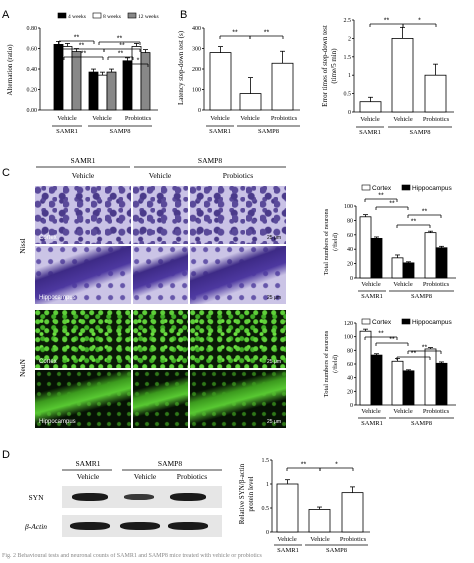  Describe the element at coordinates (350, 379) in the screenshot. I see `chart-c2-tick-label: 40` at that location.